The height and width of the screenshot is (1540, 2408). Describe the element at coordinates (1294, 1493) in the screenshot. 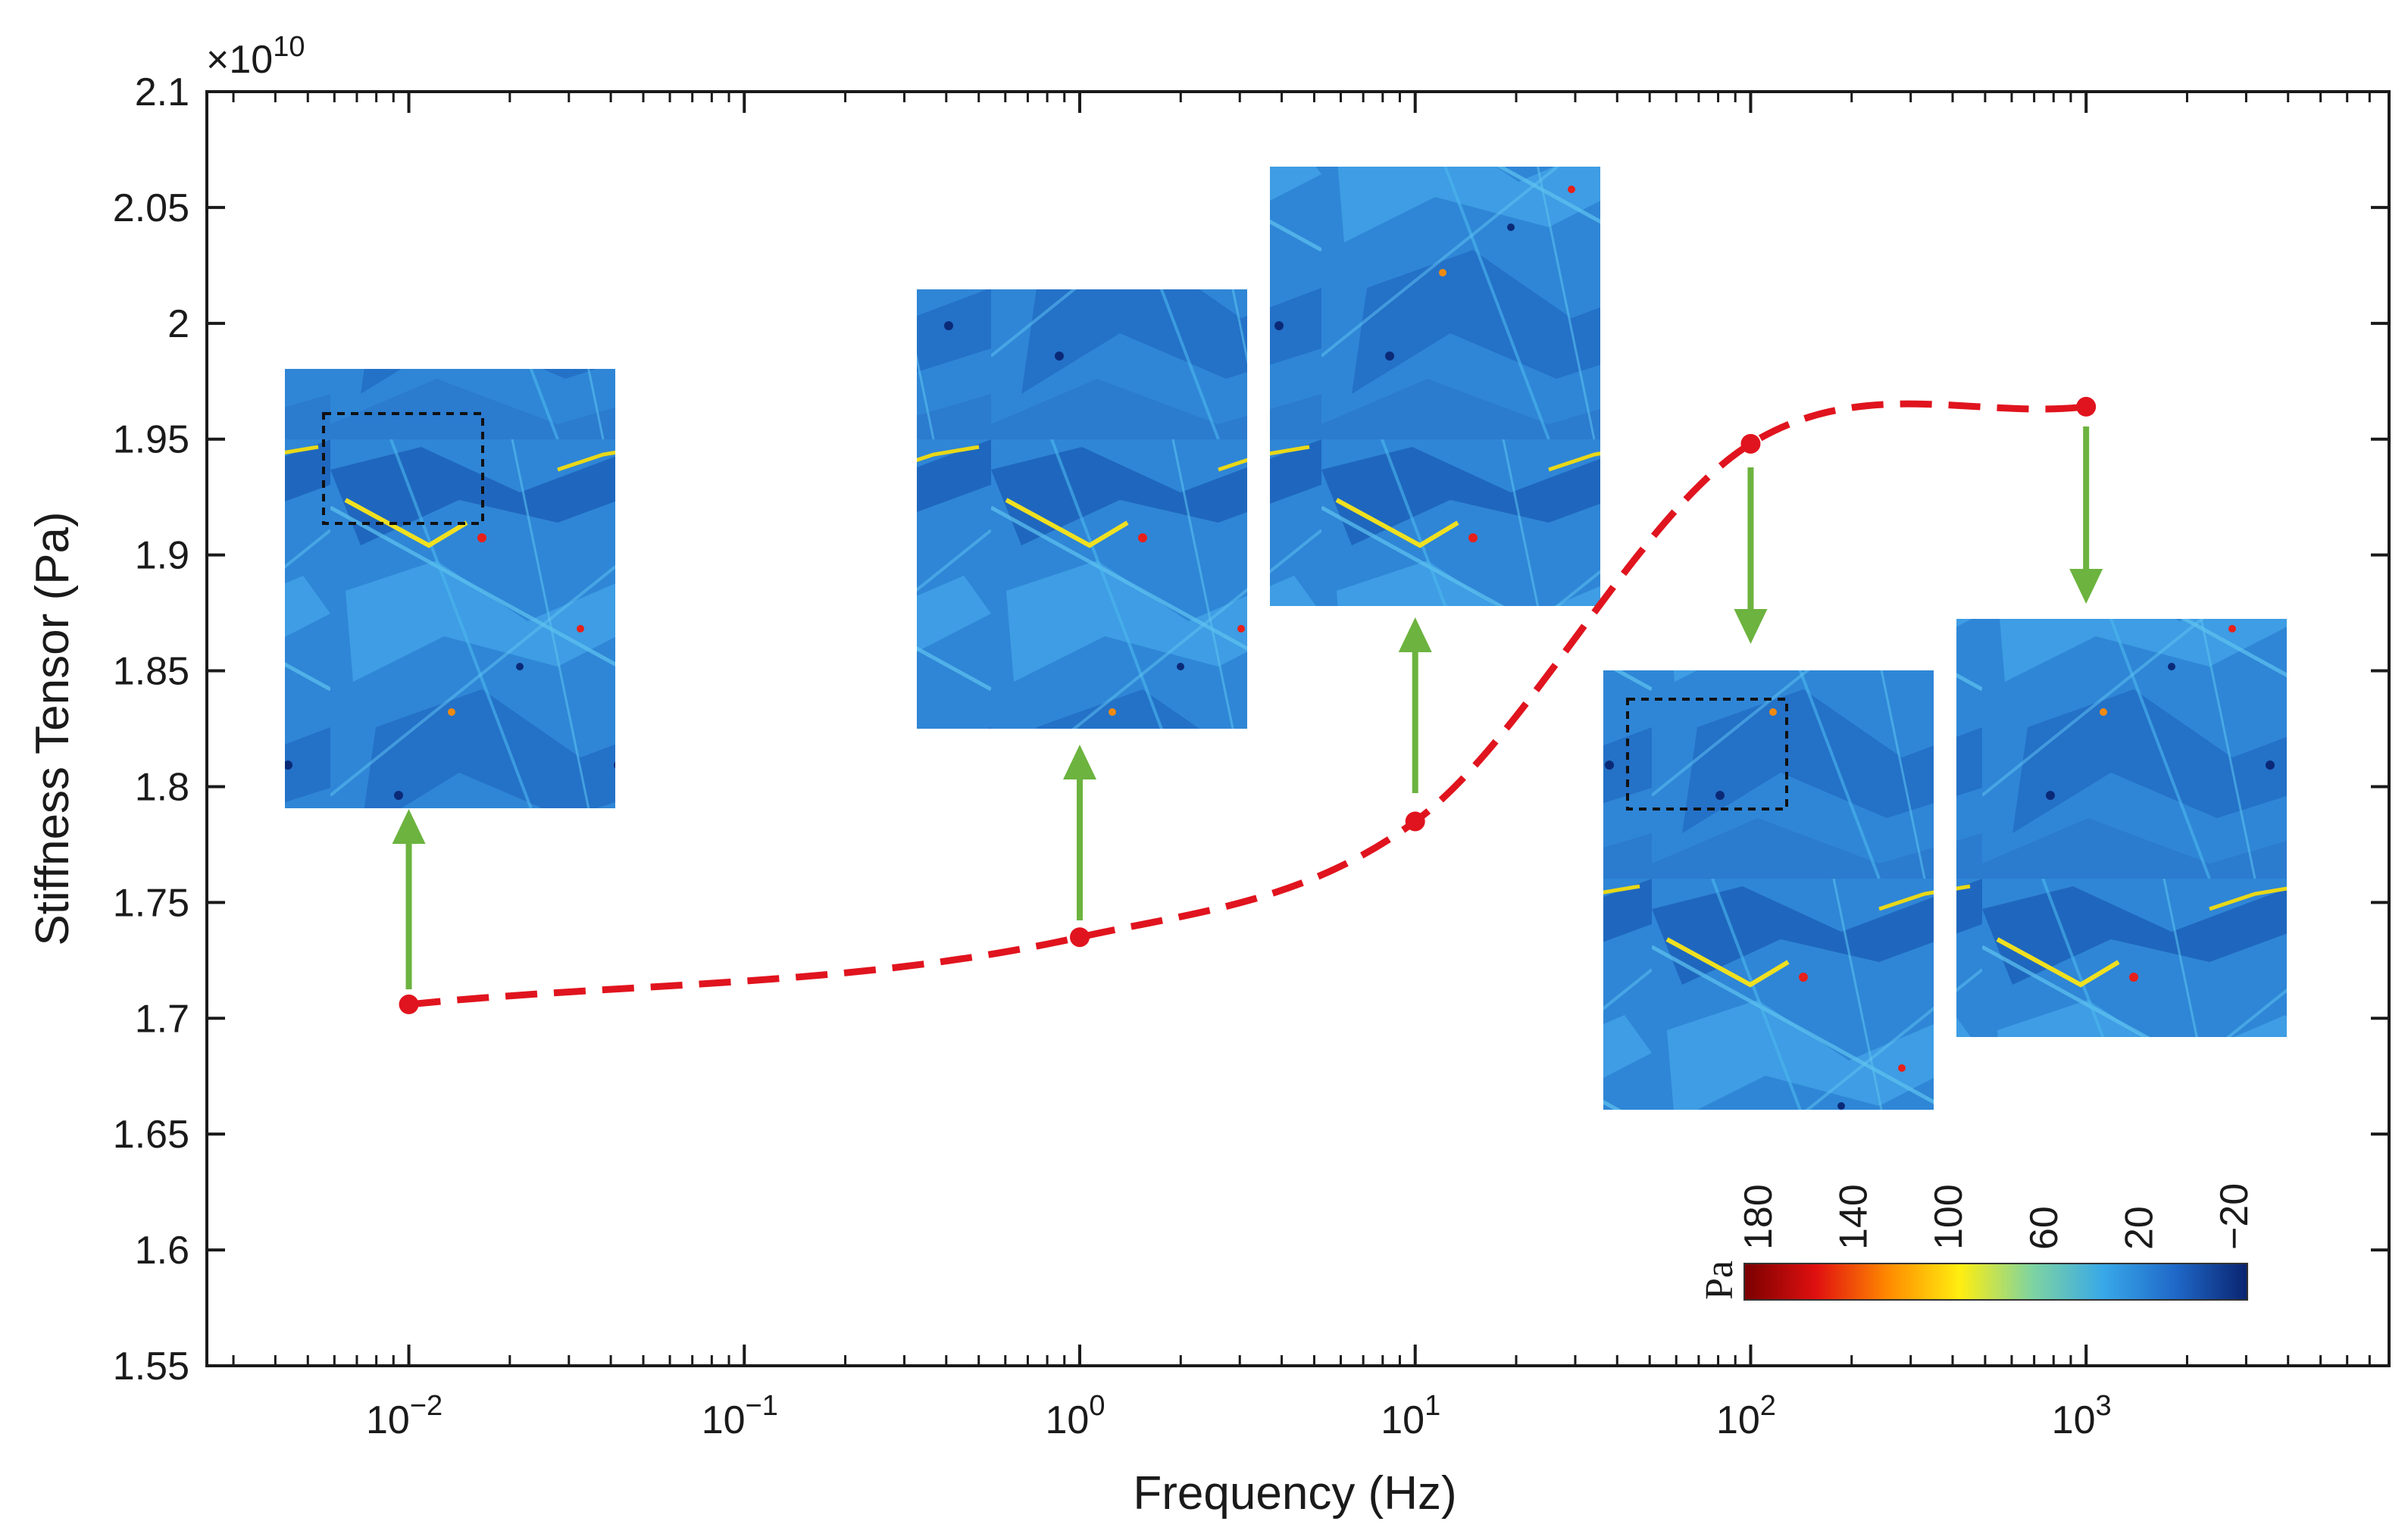

I see `x-axis-label: Frequency (Hz)` at that location.